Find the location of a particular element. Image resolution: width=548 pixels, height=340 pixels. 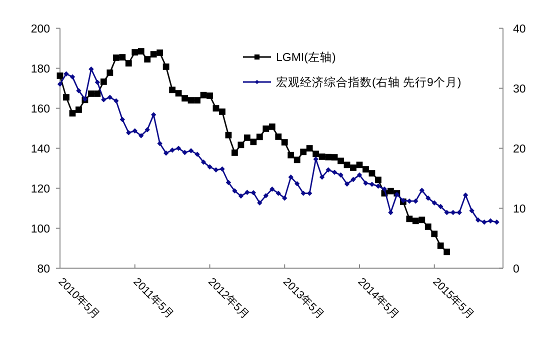

y-tick-label: 160 is located at coordinates (40, 109).